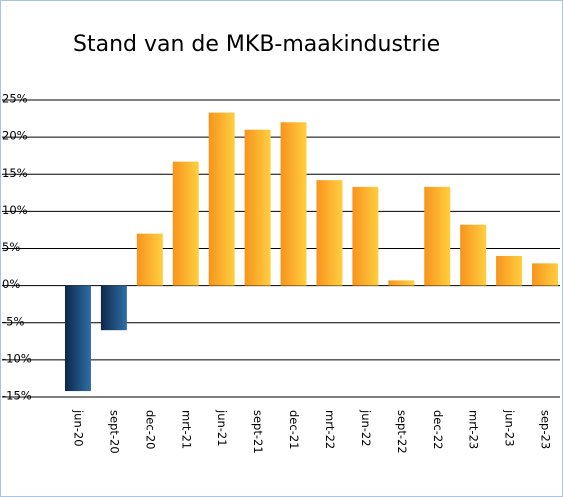 The height and width of the screenshot is (497, 563). Describe the element at coordinates (546, 429) in the screenshot. I see `x-tick-label: sep-23` at that location.